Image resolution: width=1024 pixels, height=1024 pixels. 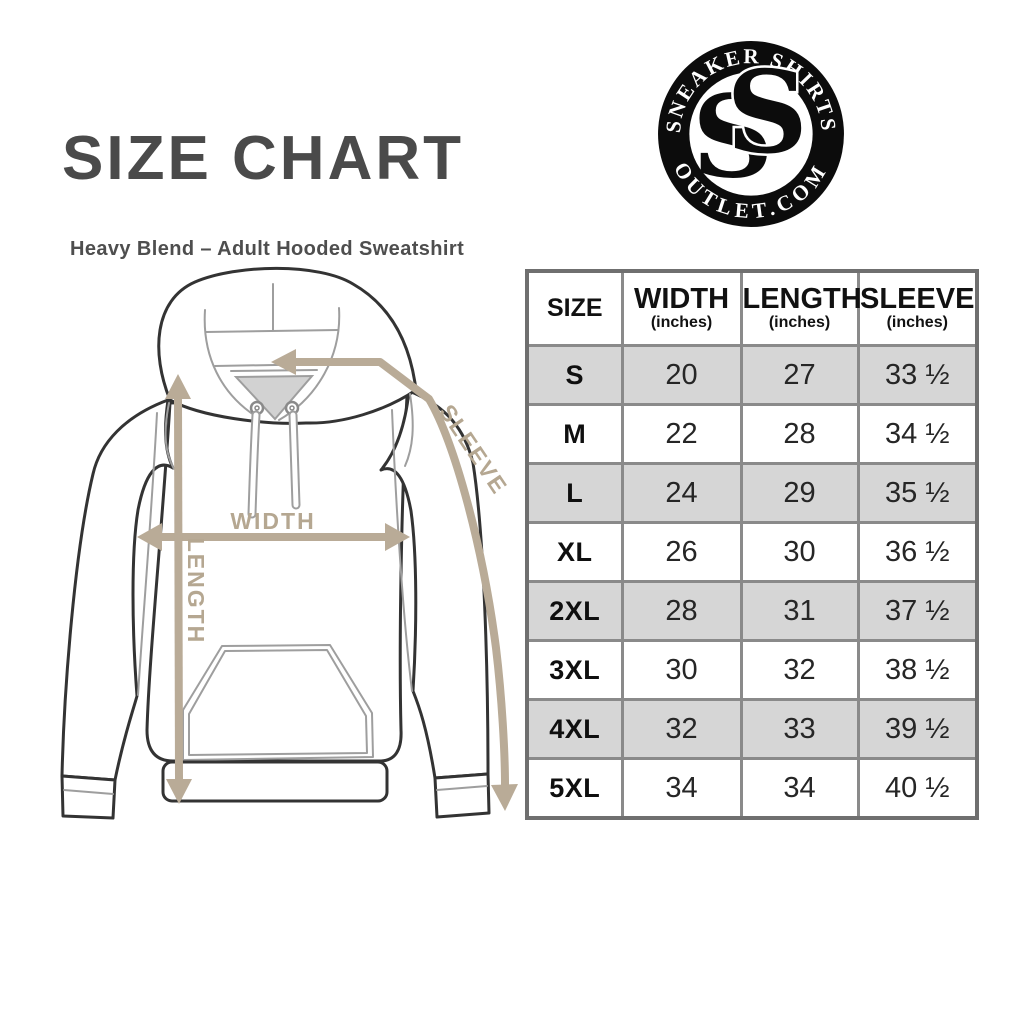 What do you see at coordinates (272, 521) in the screenshot?
I see `width-label: WIDTH` at bounding box center [272, 521].